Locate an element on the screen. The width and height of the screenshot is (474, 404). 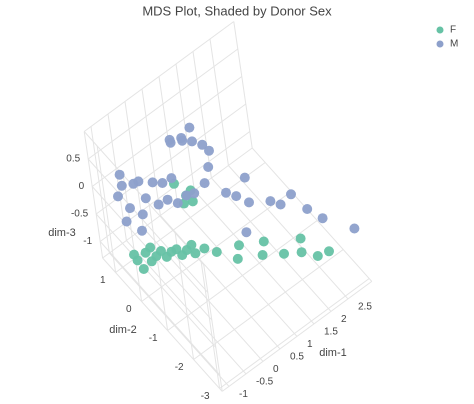
y-tick-label: -3 is located at coordinates (205, 396).